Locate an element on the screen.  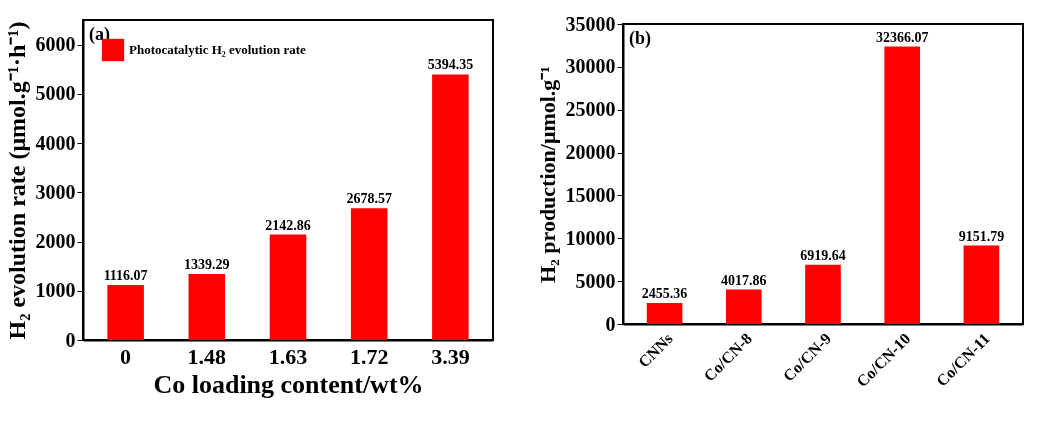
x-axis-title: Co loading content/wt% is located at coordinates (288, 384).